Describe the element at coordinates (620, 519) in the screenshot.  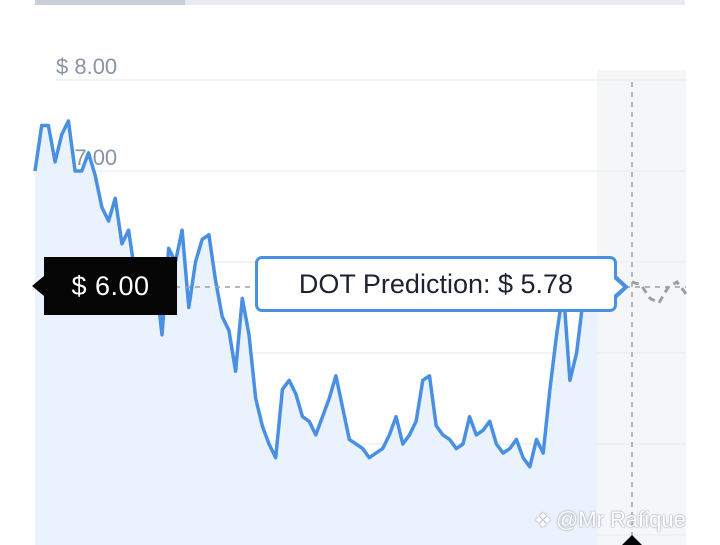
I see `watermark-text: @Mr Rafique` at that location.